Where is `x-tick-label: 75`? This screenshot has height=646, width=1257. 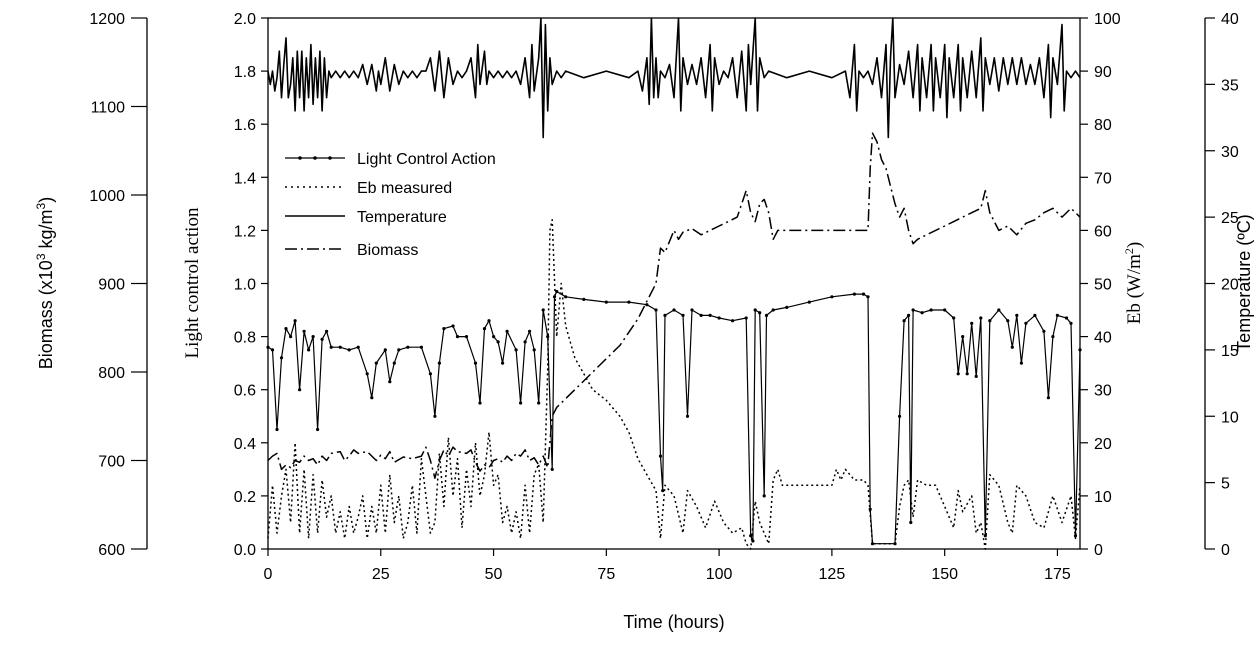 x-tick-label: 75 is located at coordinates (606, 574).